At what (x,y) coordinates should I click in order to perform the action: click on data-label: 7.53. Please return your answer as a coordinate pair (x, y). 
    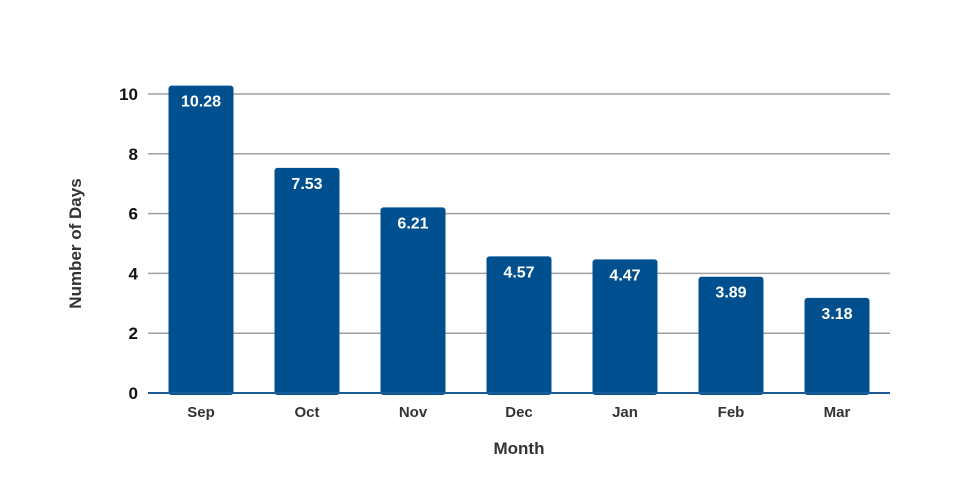
    Looking at the image, I should click on (306, 184).